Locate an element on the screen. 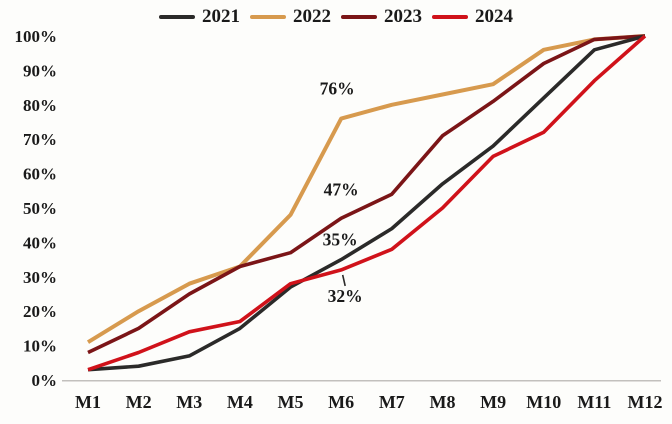 The image size is (672, 424). y-axis-label: 90% is located at coordinates (40, 70).